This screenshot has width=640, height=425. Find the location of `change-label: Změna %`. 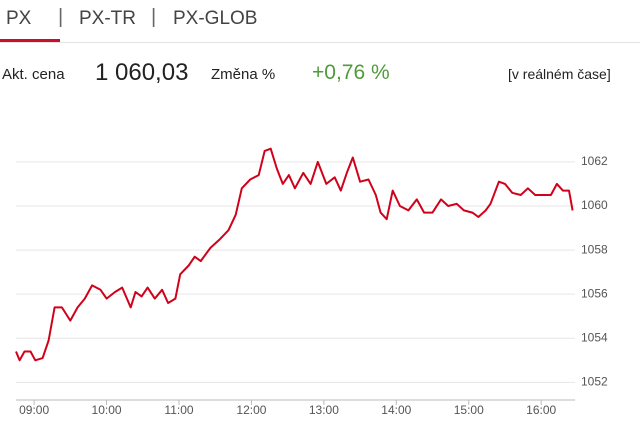

change-label: Změna % is located at coordinates (243, 74).